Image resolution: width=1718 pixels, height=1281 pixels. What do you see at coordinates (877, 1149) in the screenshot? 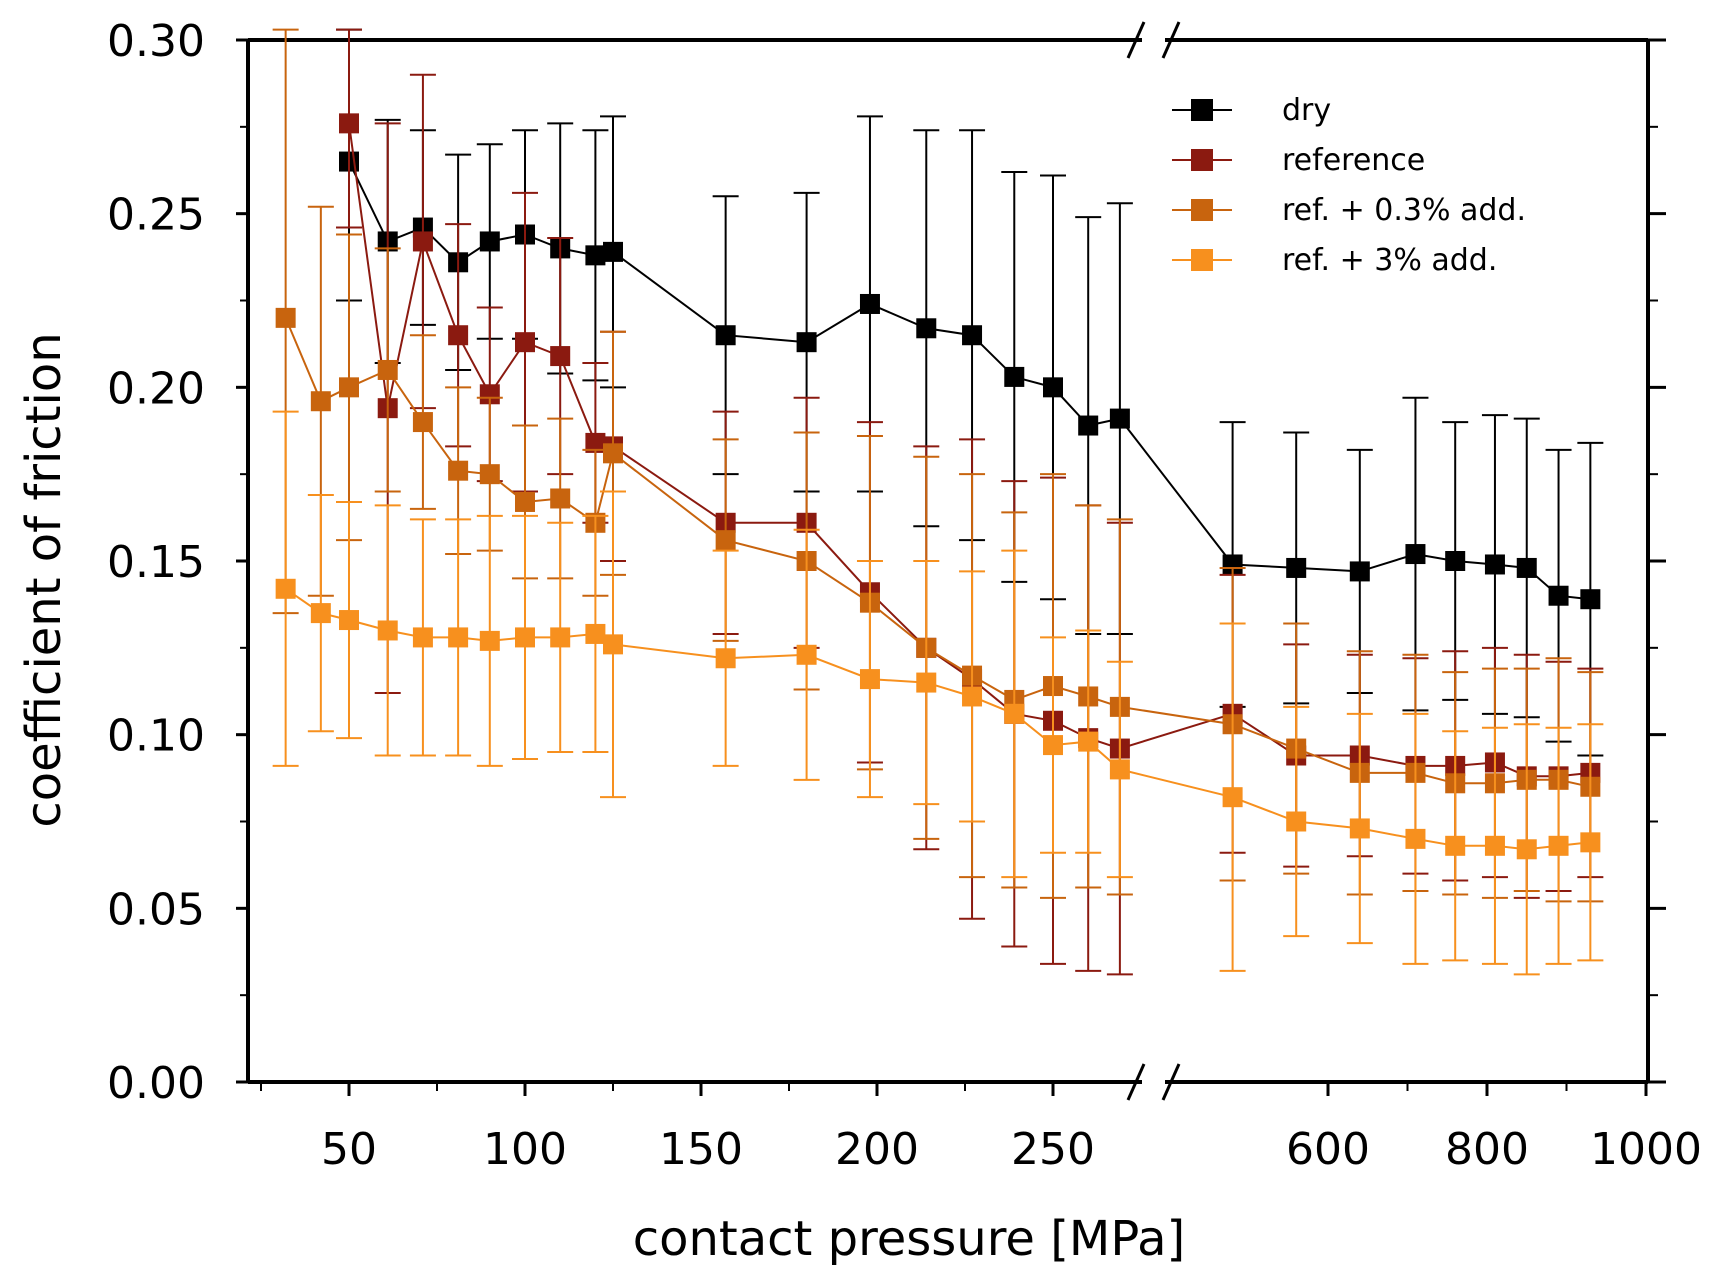
I see `x-tick-label: 200` at bounding box center [877, 1149].